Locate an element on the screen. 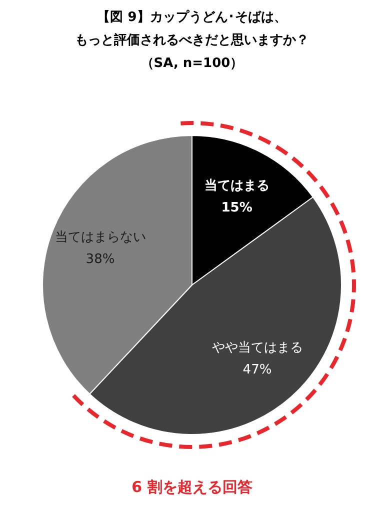 This screenshot has height=511, width=384. text: 6 割を超える回答 is located at coordinates (192, 487).